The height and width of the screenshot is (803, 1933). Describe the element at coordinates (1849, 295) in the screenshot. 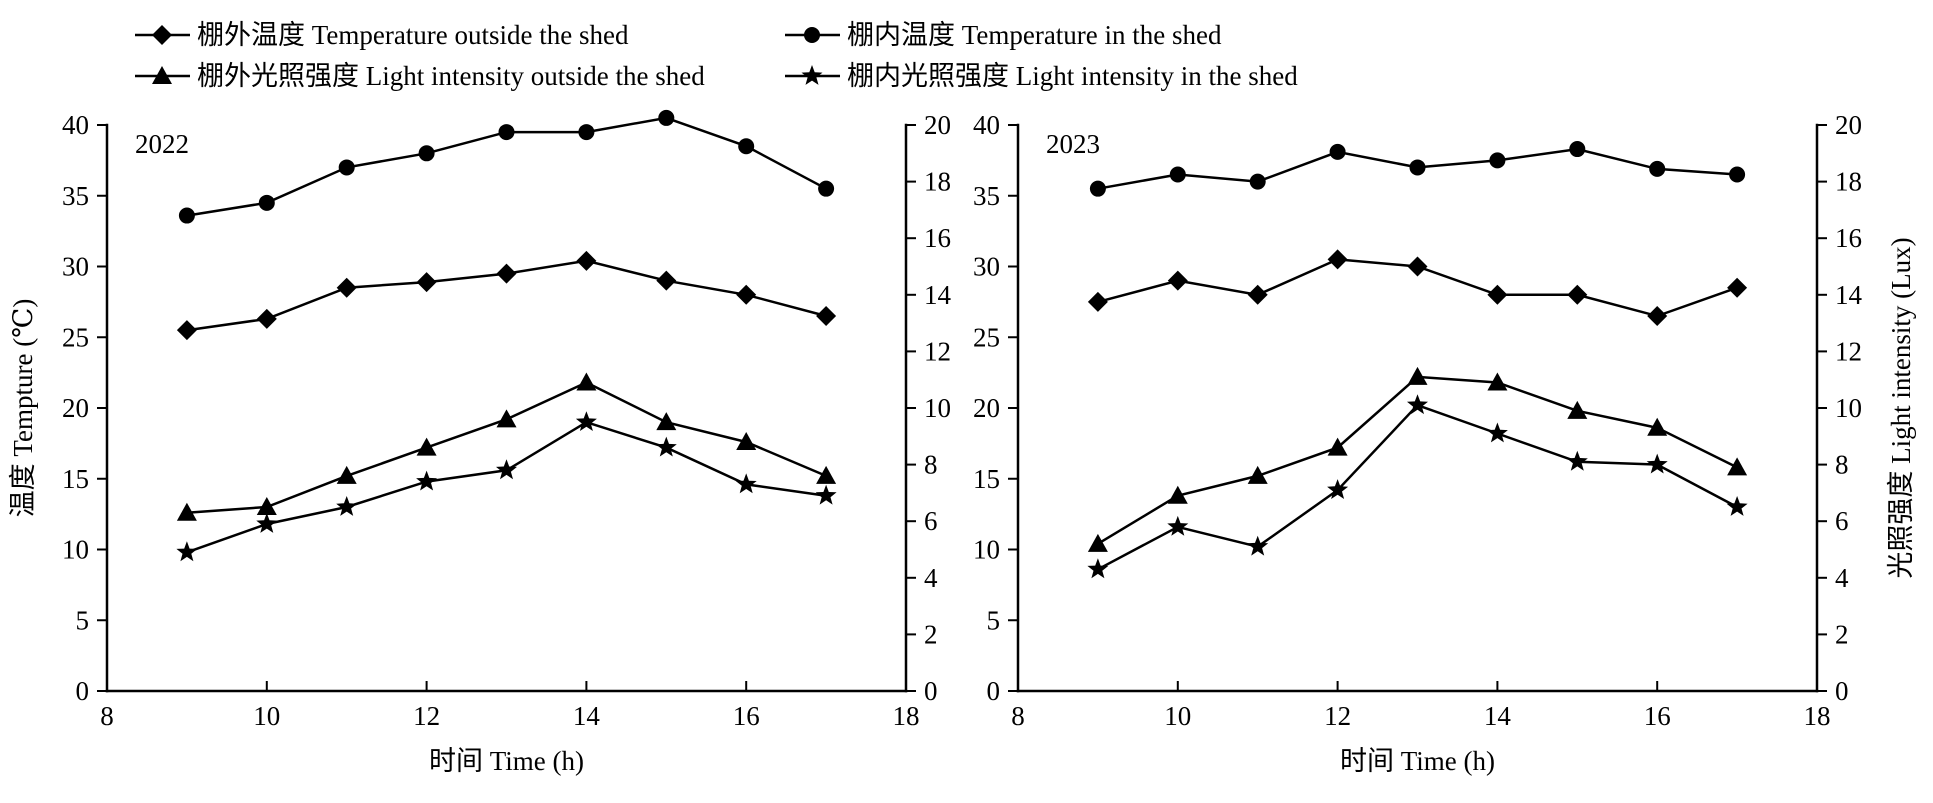

I see `y-tick-label-right: 14` at that location.